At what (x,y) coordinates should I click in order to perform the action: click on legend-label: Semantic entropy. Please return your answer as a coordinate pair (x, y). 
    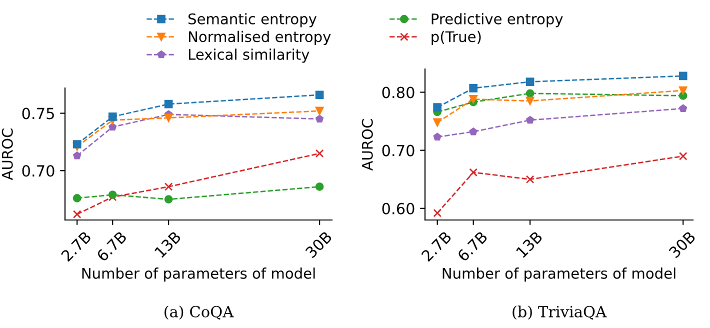
    Looking at the image, I should click on (252, 20).